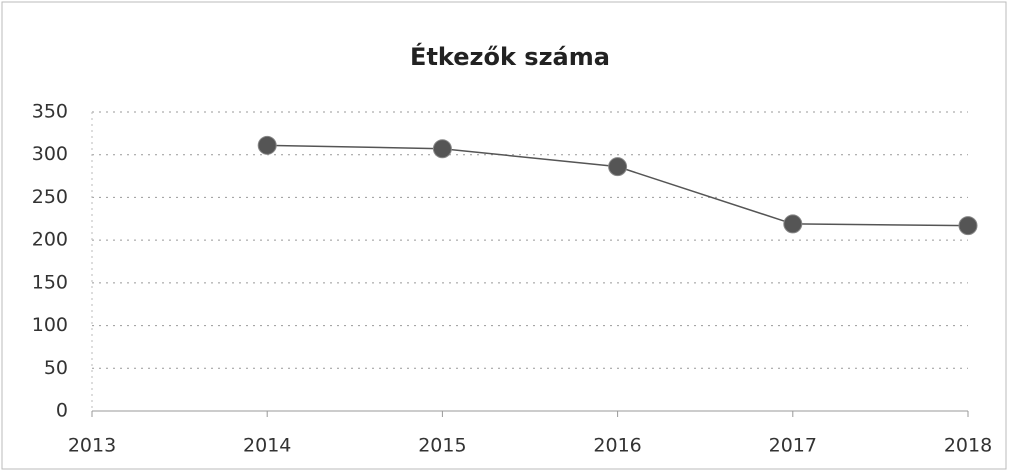 The width and height of the screenshot is (1009, 472). I want to click on x-tick-label: 2013, so click(92, 446).